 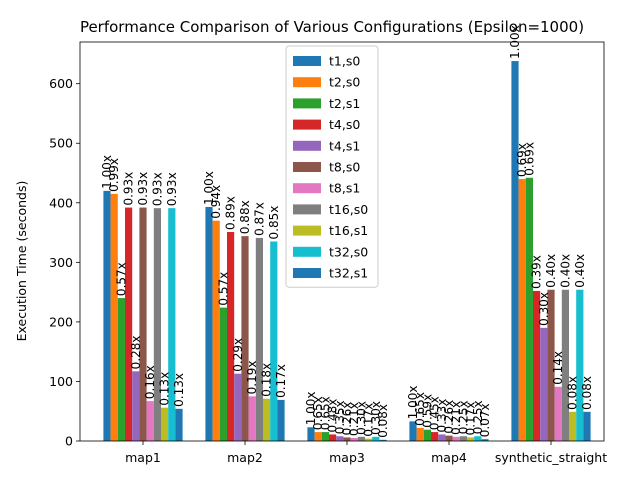 I want to click on bar-label-t4-s1-synthetic_straight: 0.30x, so click(x=544, y=309).